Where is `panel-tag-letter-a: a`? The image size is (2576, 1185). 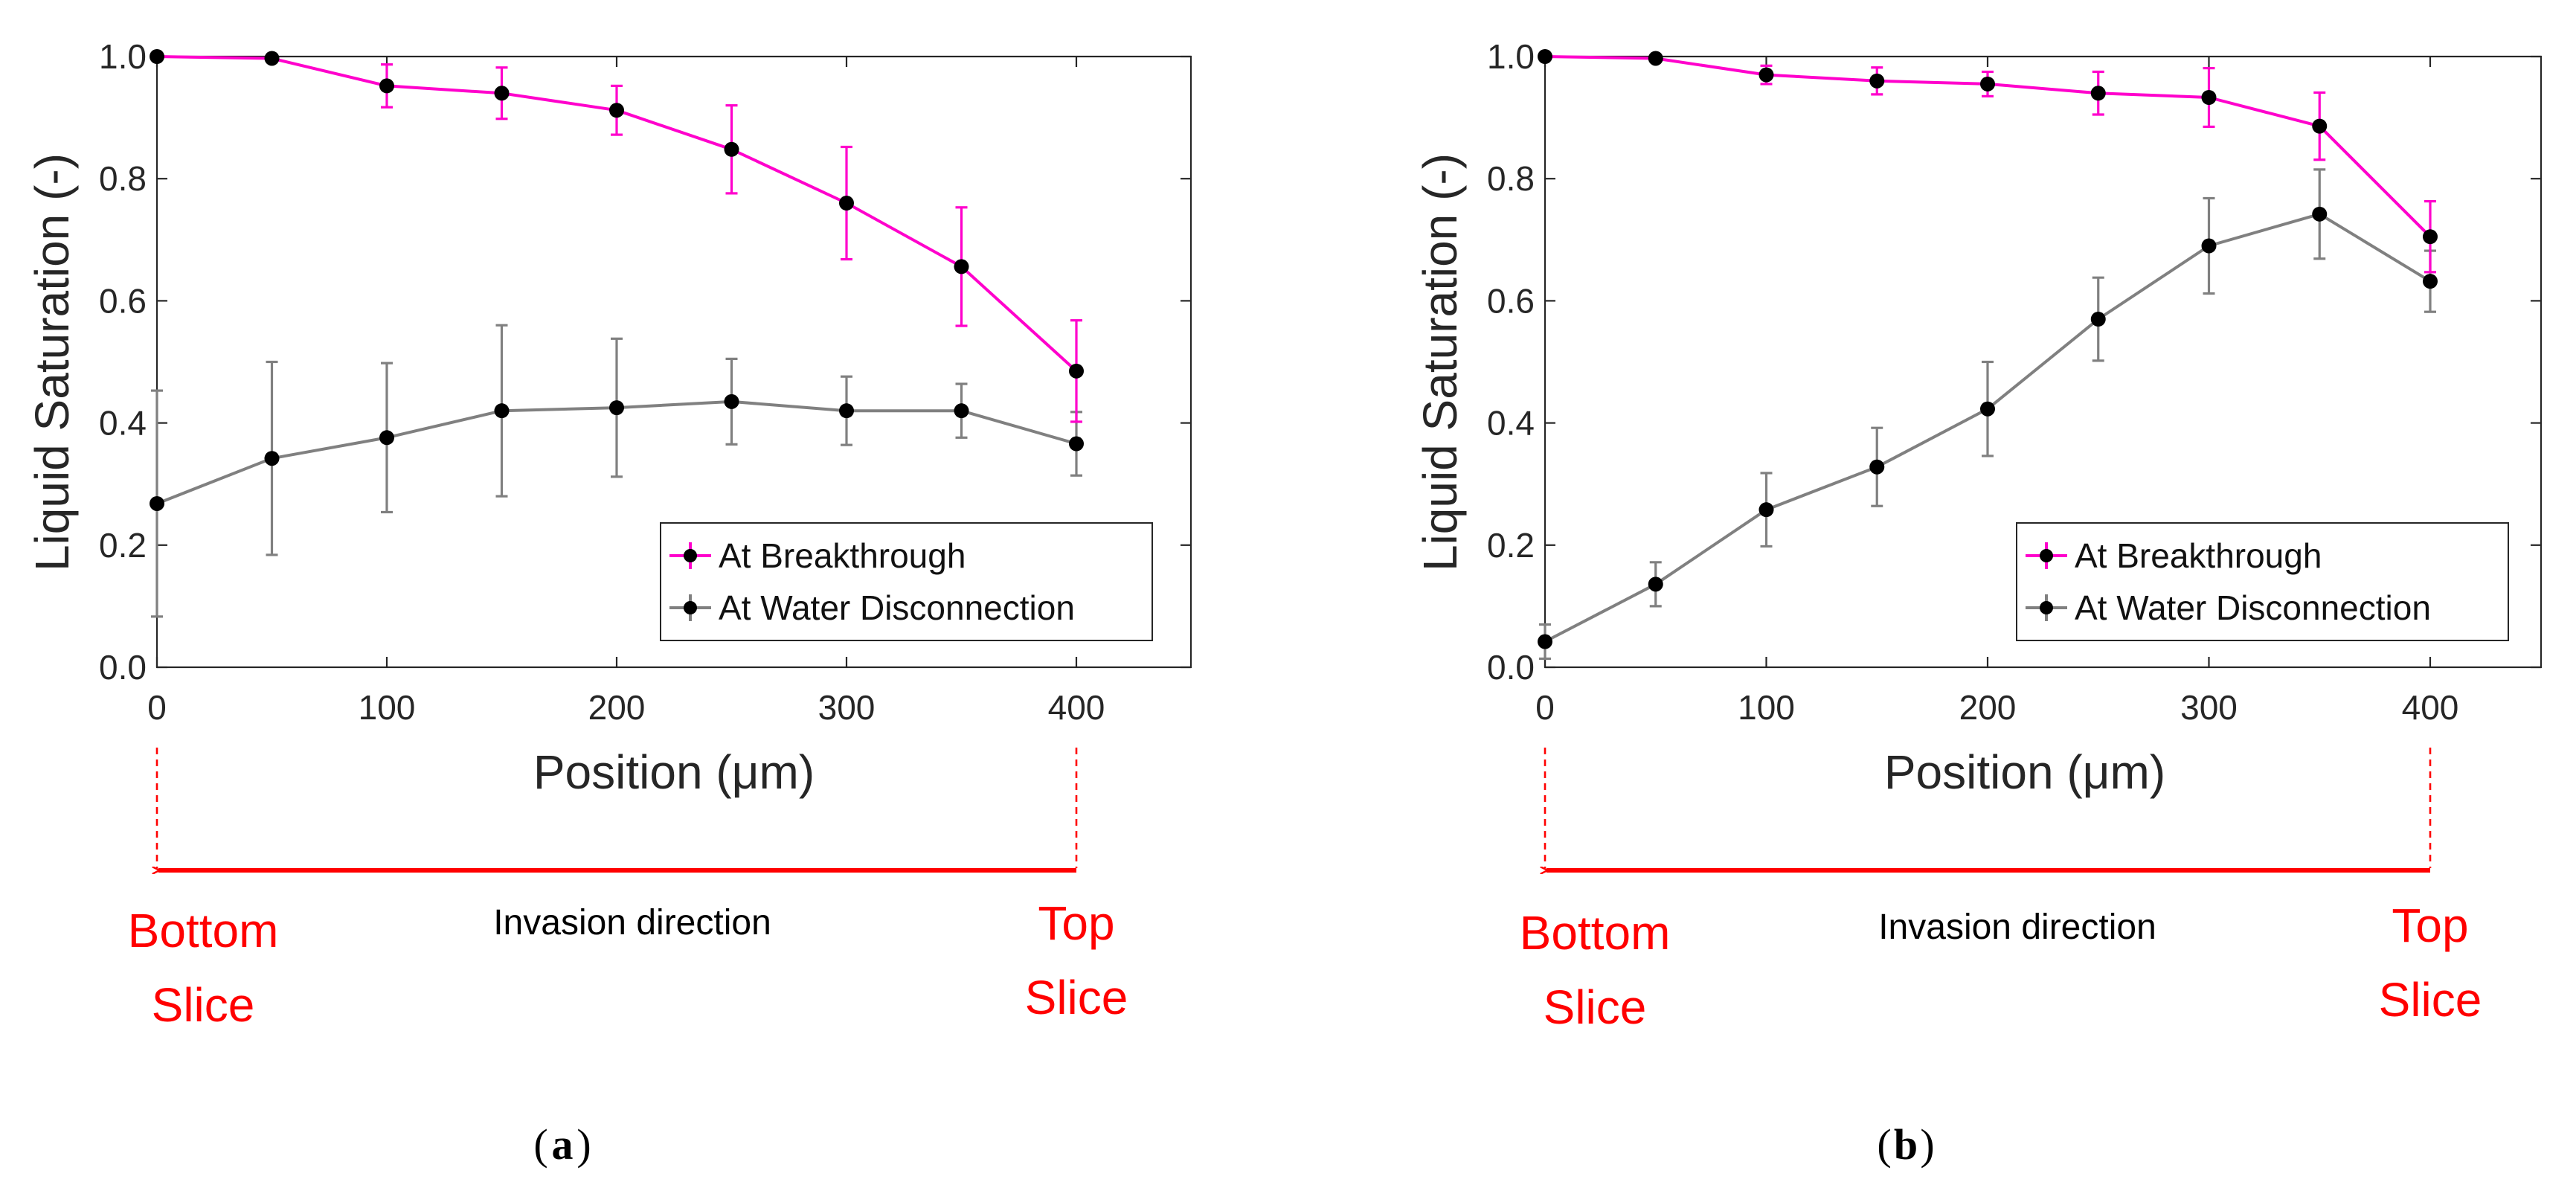
panel-tag-letter-a: a is located at coordinates (563, 1144).